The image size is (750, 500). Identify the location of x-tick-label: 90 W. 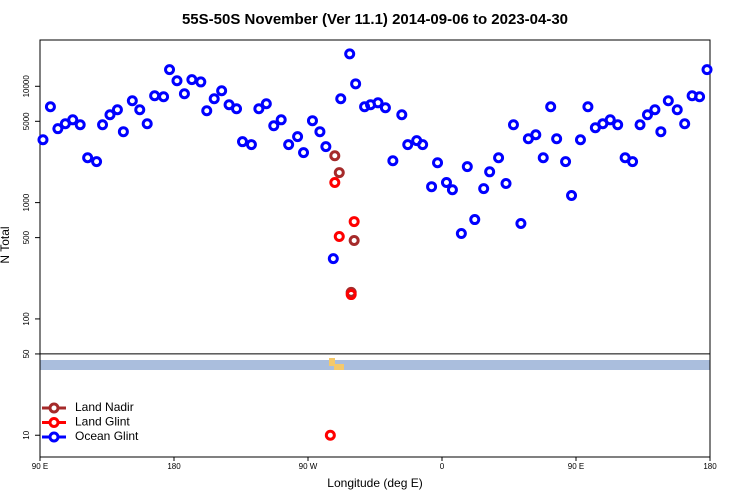
(308, 466).